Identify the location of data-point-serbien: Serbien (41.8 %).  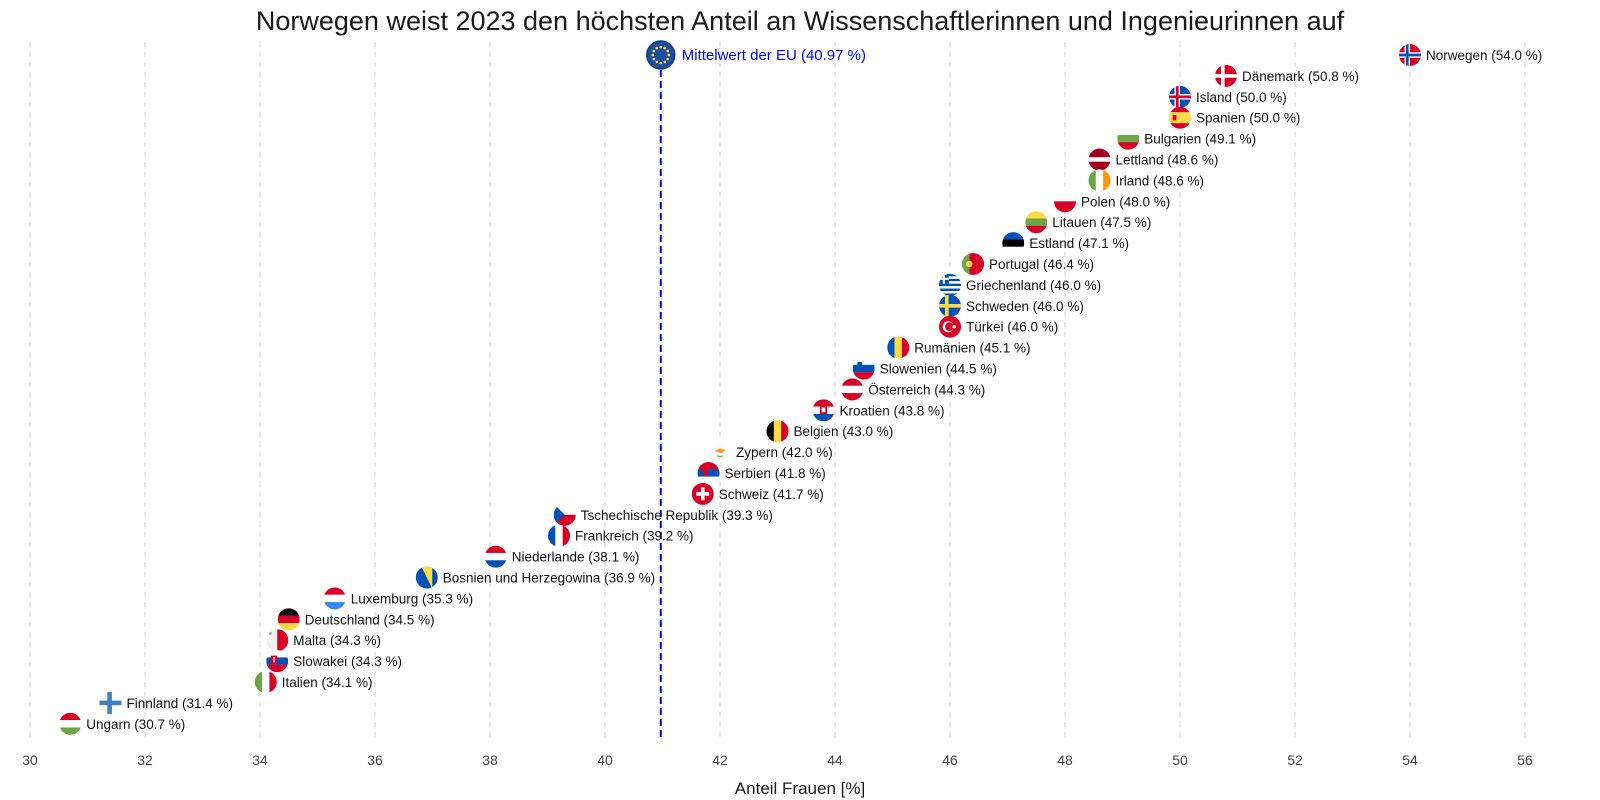
(761, 473).